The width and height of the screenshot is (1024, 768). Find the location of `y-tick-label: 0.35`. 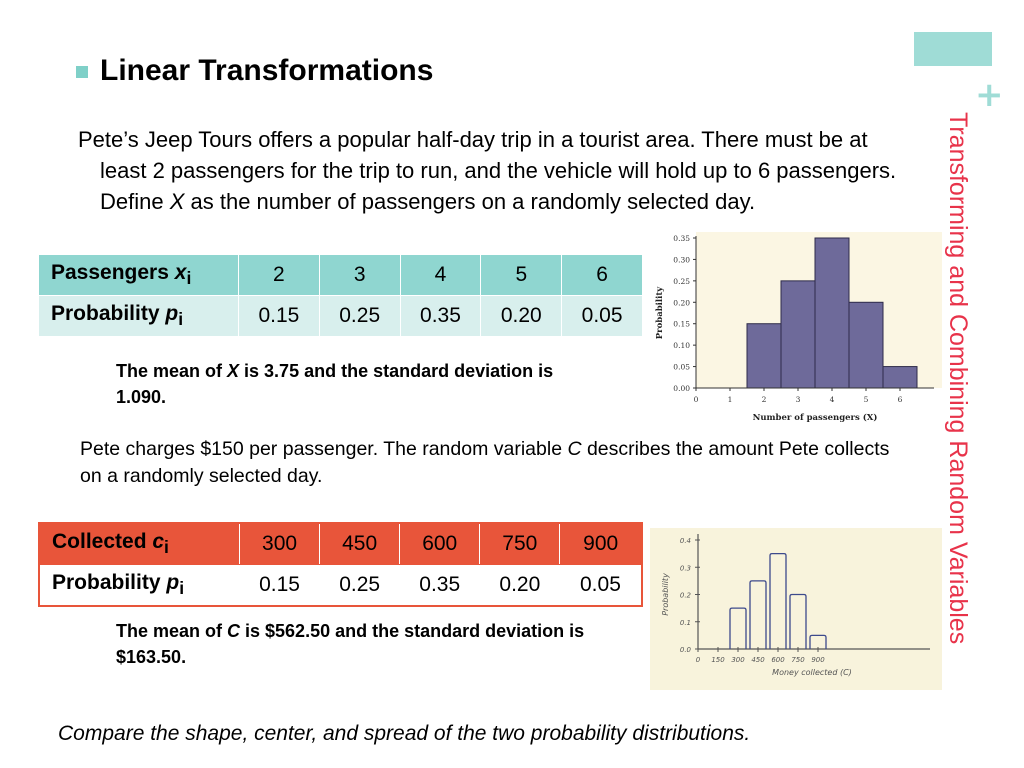

y-tick-label: 0.35 is located at coordinates (681, 238).